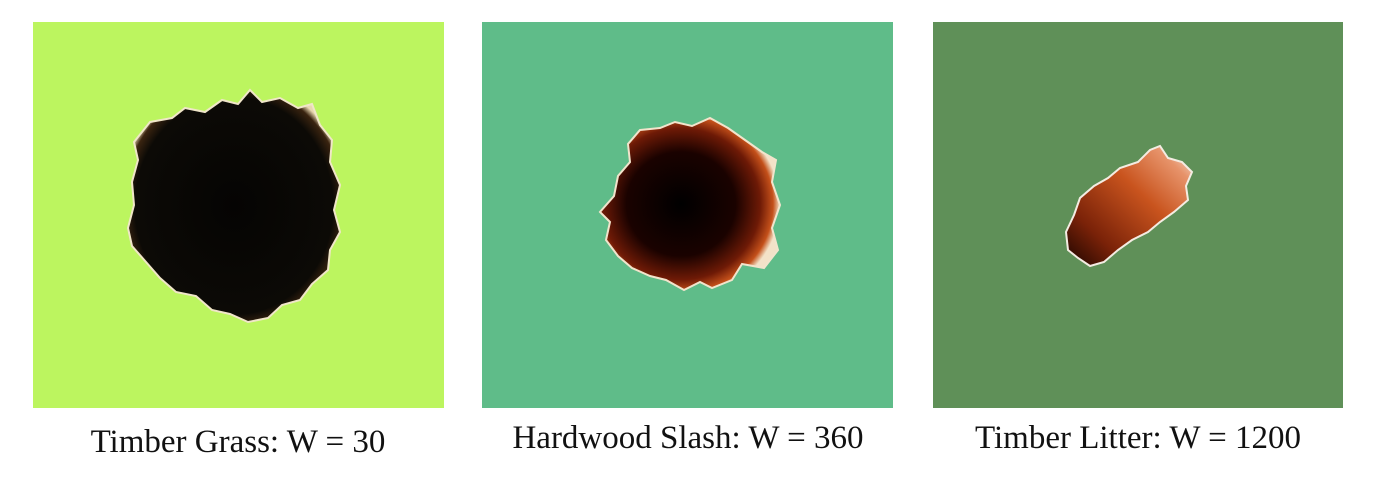 This screenshot has height=478, width=1378. I want to click on caption: Timber Litter: W = 1200, so click(1138, 438).